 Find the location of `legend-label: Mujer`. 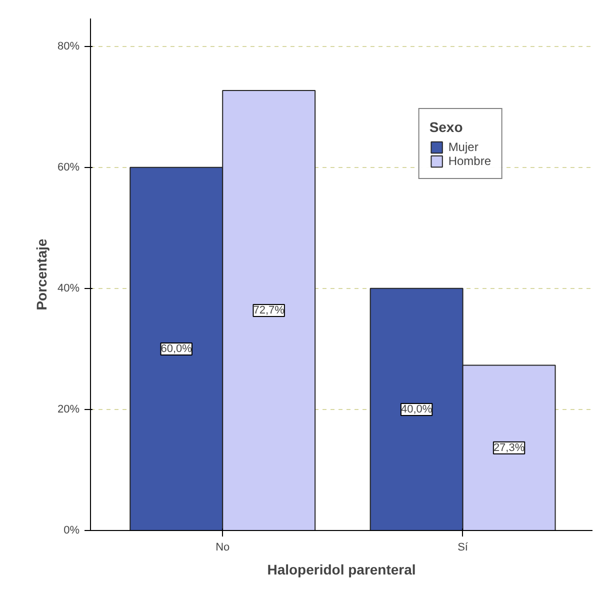

legend-label: Mujer is located at coordinates (463, 147).